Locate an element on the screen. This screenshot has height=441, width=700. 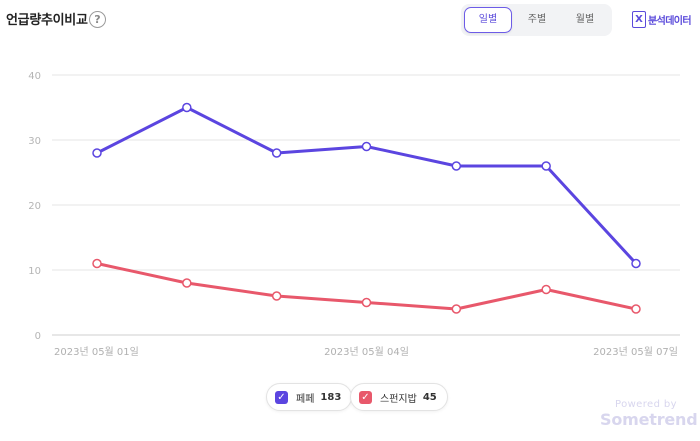
powered-by-logo: Powered by Sometrend is located at coordinates (649, 414).